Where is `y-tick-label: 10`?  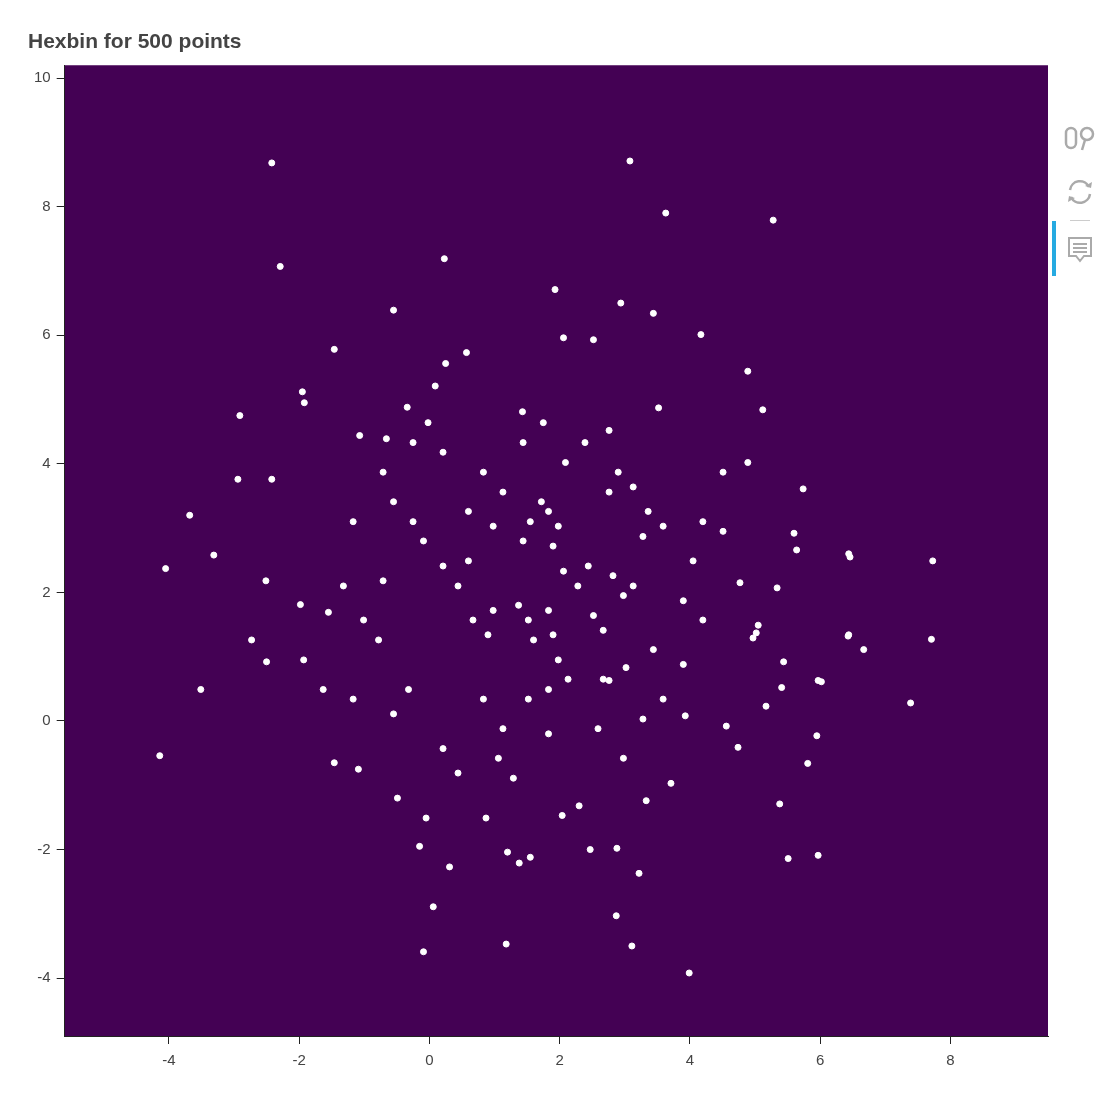 y-tick-label: 10 is located at coordinates (42, 77).